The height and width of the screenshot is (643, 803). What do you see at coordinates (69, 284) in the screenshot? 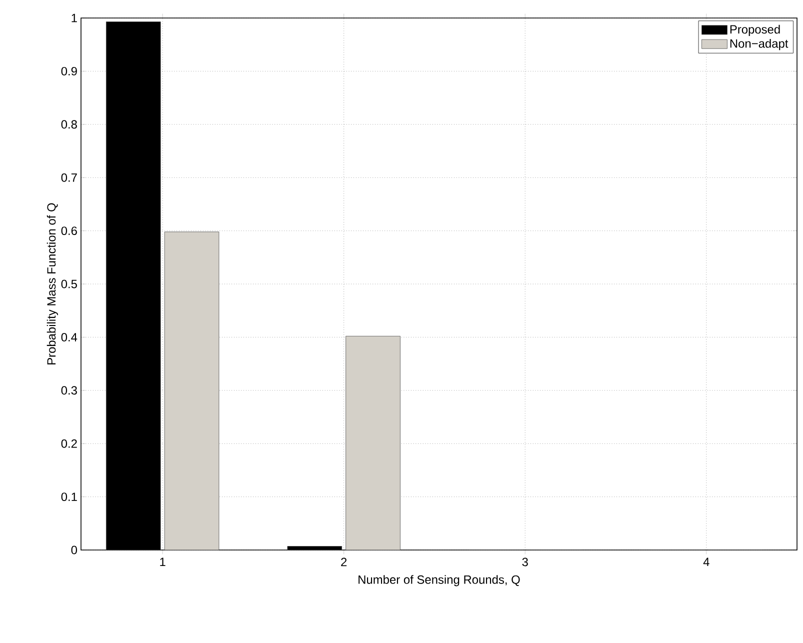
I see `y-tick-label: 0.5` at bounding box center [69, 284].